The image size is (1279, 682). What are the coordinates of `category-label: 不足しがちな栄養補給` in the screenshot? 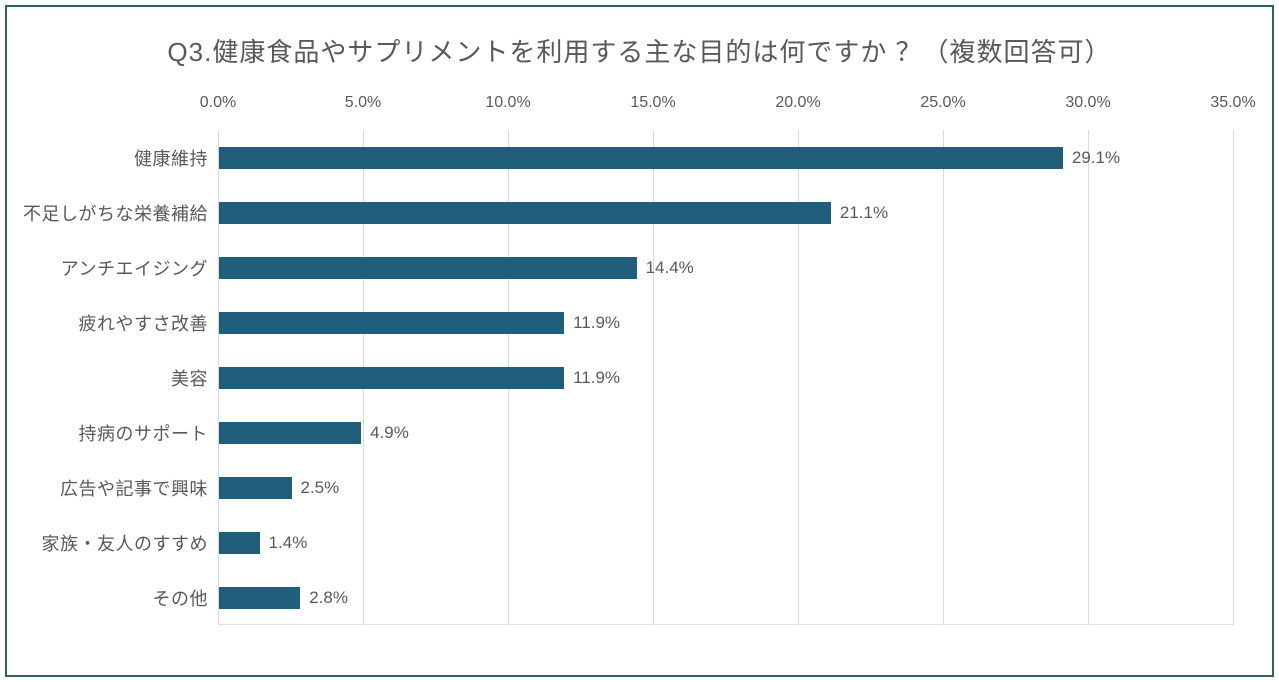 It's located at (115, 213).